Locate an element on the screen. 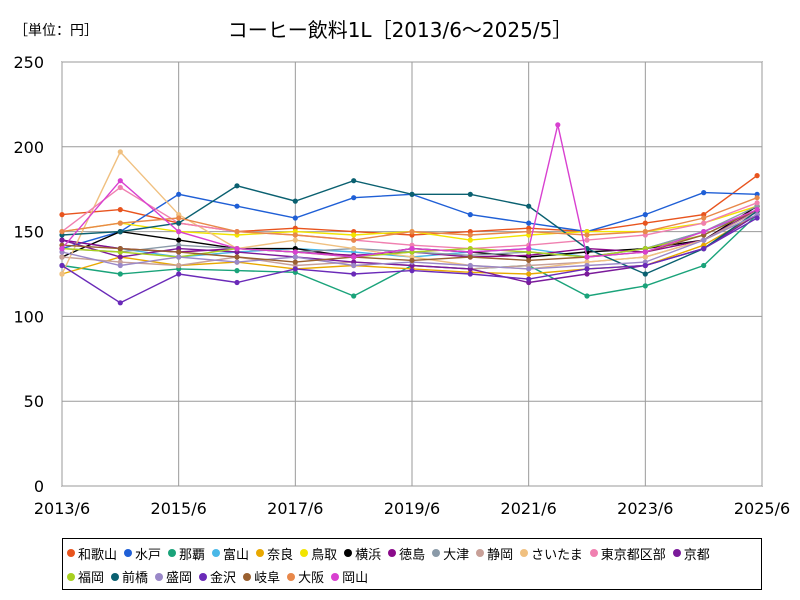 This screenshot has width=800, height=600. legend-item: 鳥取 is located at coordinates (318, 553).